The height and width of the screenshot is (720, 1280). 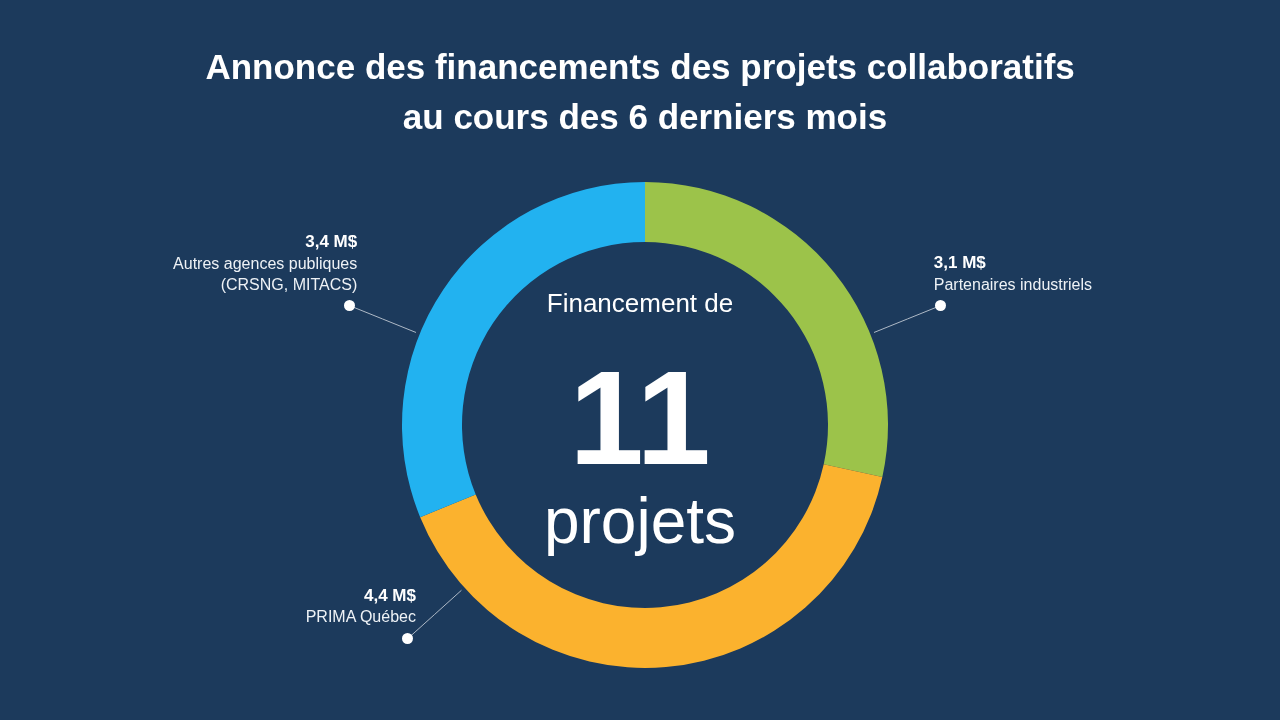 What do you see at coordinates (1013, 284) in the screenshot?
I see `slice-label: Partenaires industriels` at bounding box center [1013, 284].